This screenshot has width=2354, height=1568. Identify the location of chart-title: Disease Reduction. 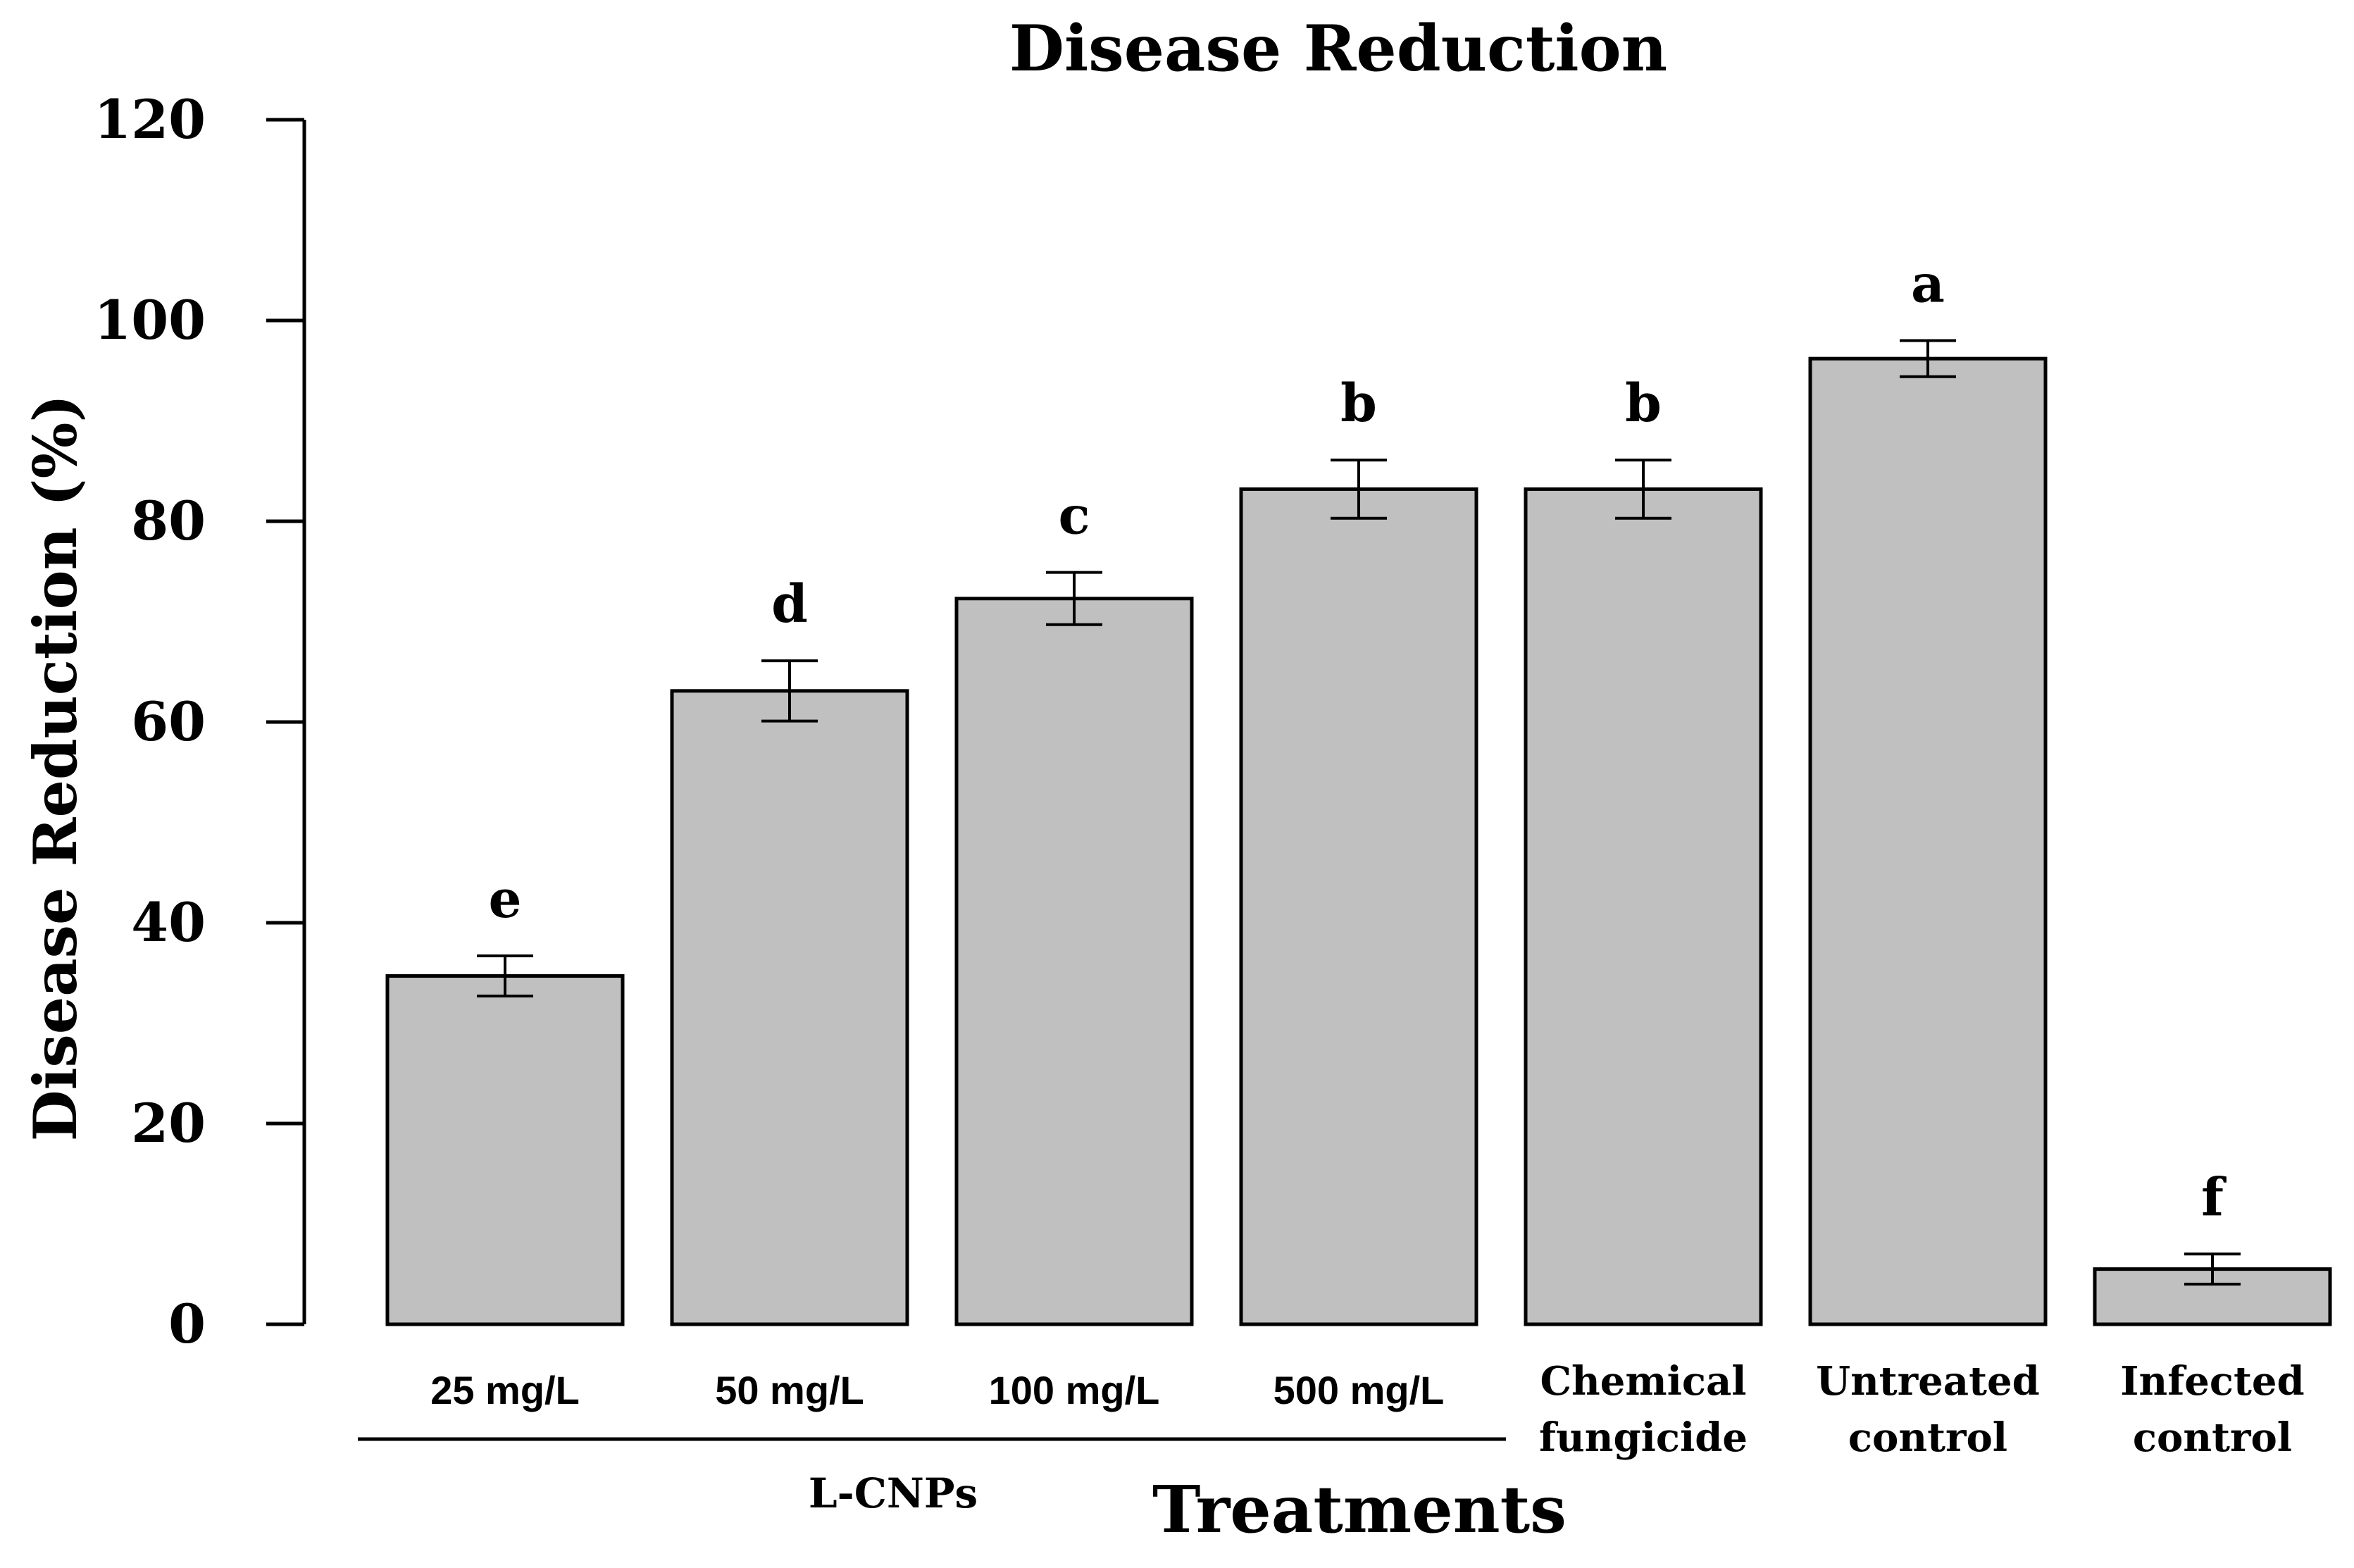
(1338, 48).